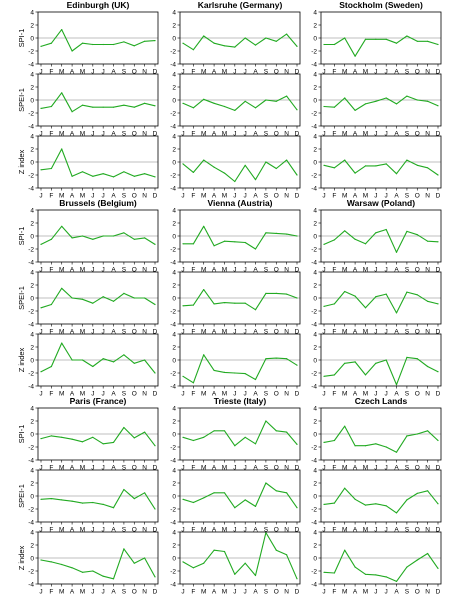 This screenshot has height=600, width=461. Describe the element at coordinates (235, 42) in the screenshot. I see `panel-karlsruhe-germany-0: 420-2-4J F M A M J J A S O N D` at that location.